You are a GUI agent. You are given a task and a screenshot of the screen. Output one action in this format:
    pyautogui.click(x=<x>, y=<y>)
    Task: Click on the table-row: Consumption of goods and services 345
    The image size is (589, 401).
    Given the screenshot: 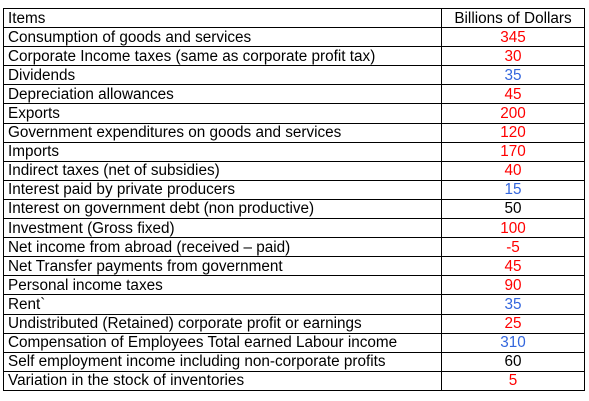 What is the action you would take?
    pyautogui.click(x=294, y=37)
    